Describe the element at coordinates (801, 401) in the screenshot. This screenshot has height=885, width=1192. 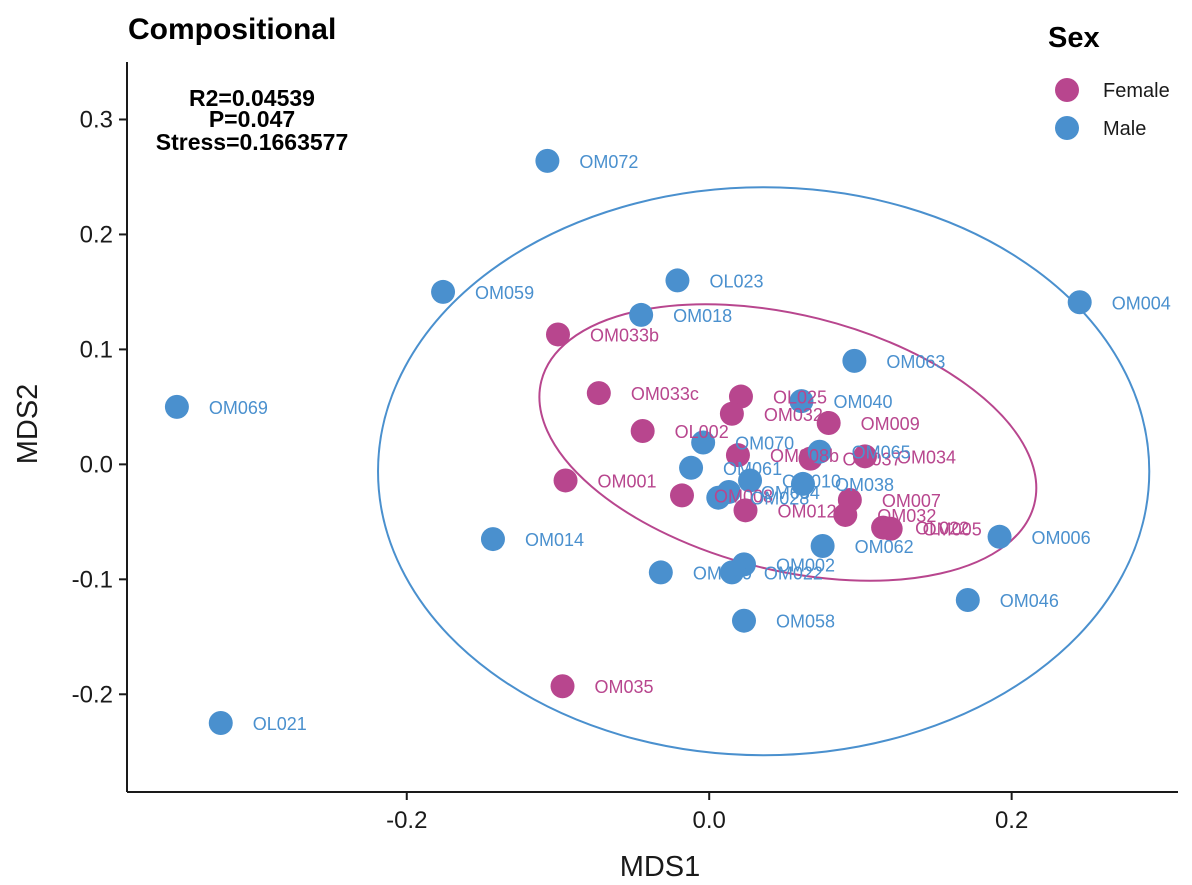
I see `point-om040` at that location.